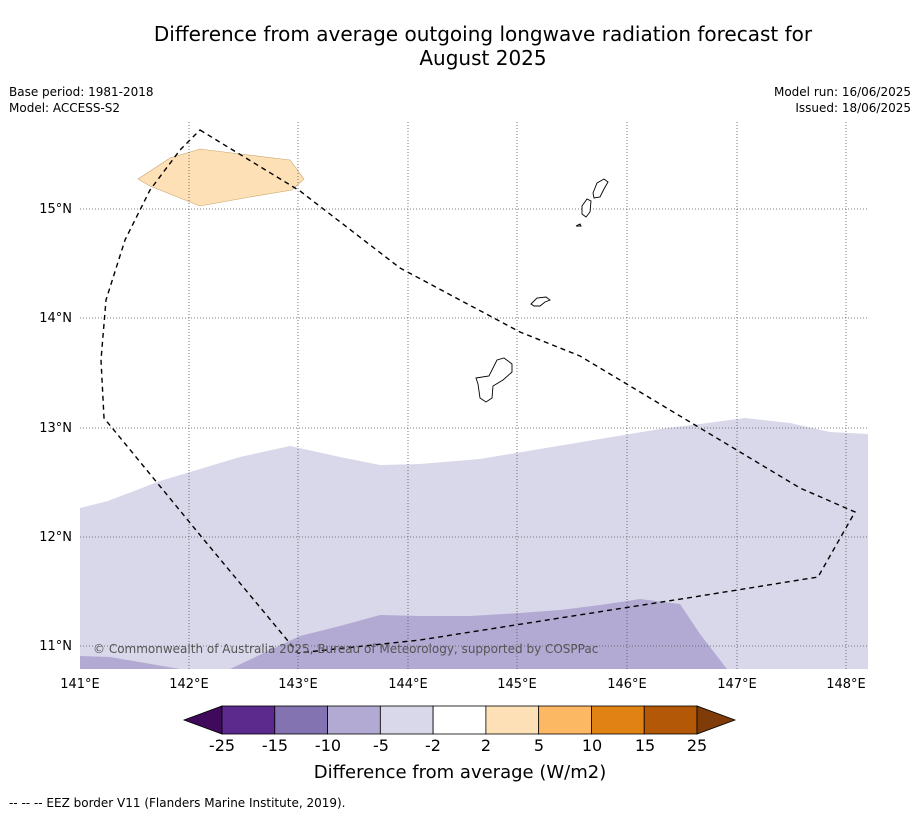 The width and height of the screenshot is (919, 816). I want to click on colorbar-extend-high, so click(716, 720).